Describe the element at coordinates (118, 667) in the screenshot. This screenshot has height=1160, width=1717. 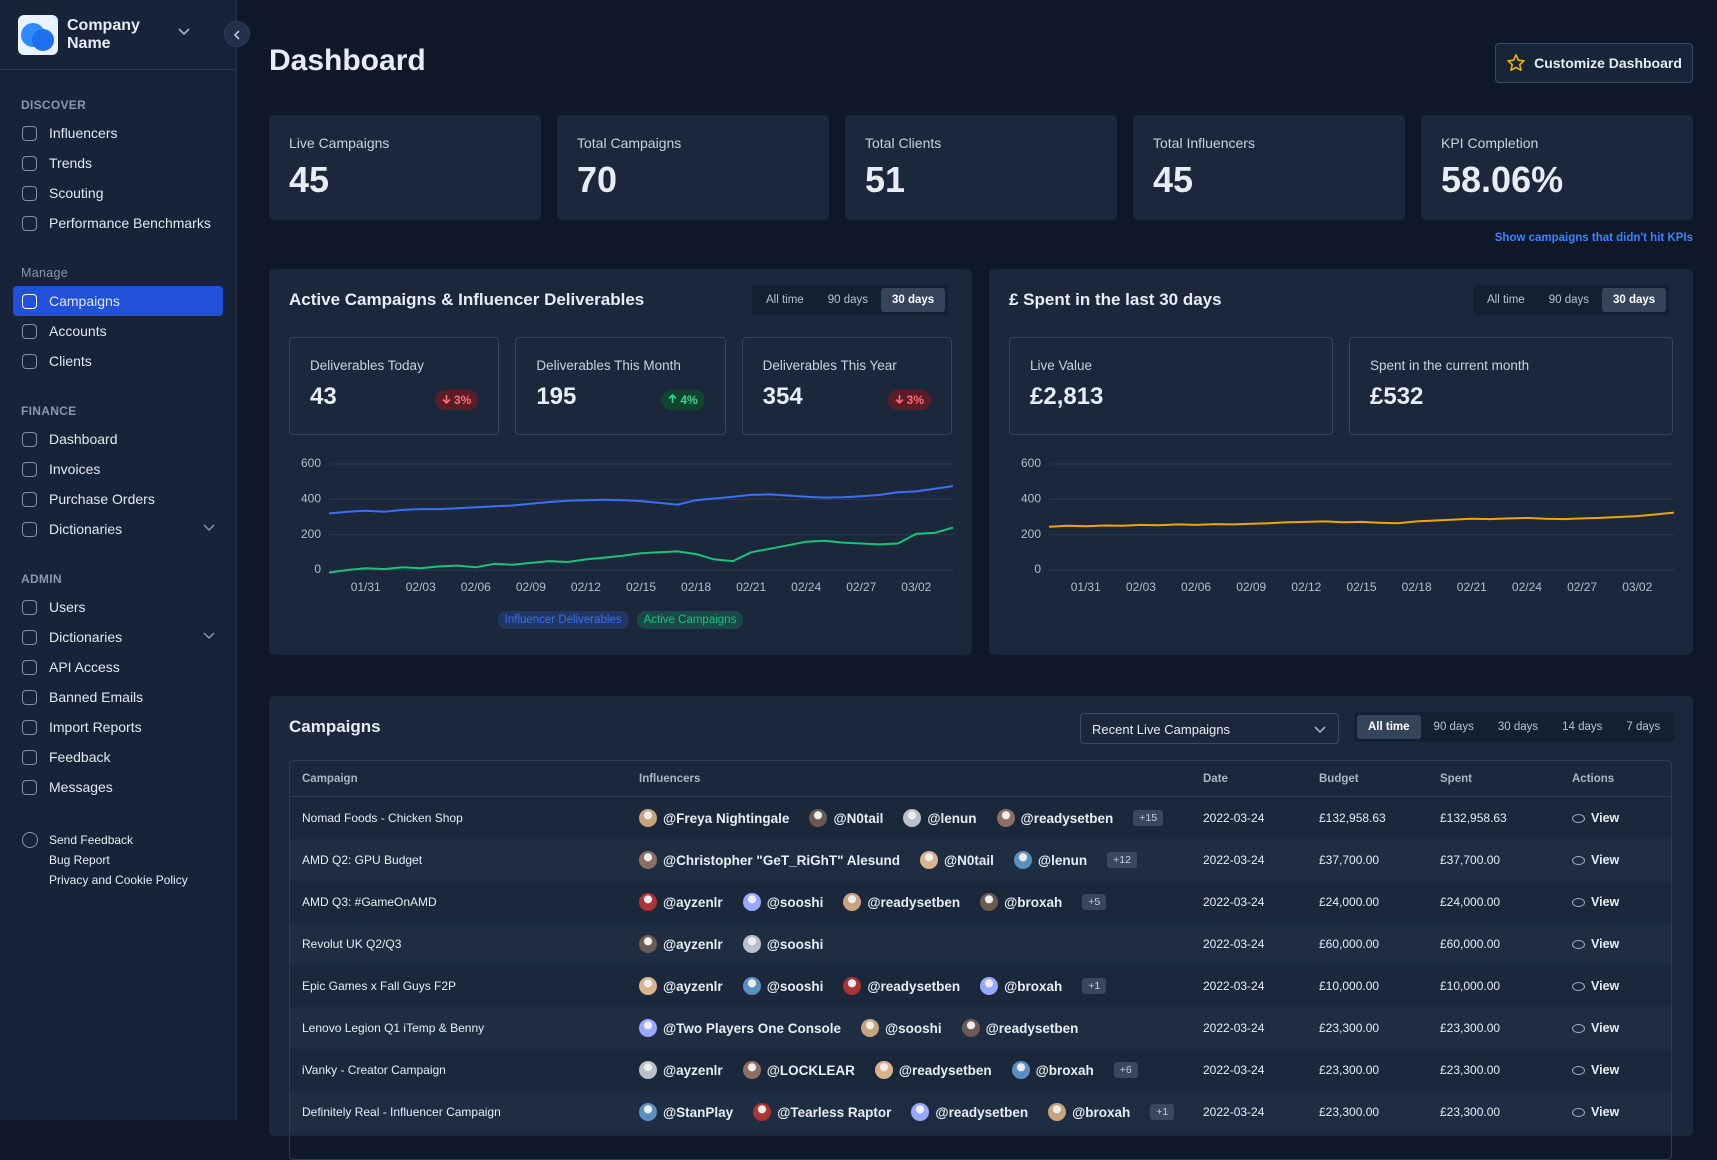
I see `nav-item: API Access` at that location.